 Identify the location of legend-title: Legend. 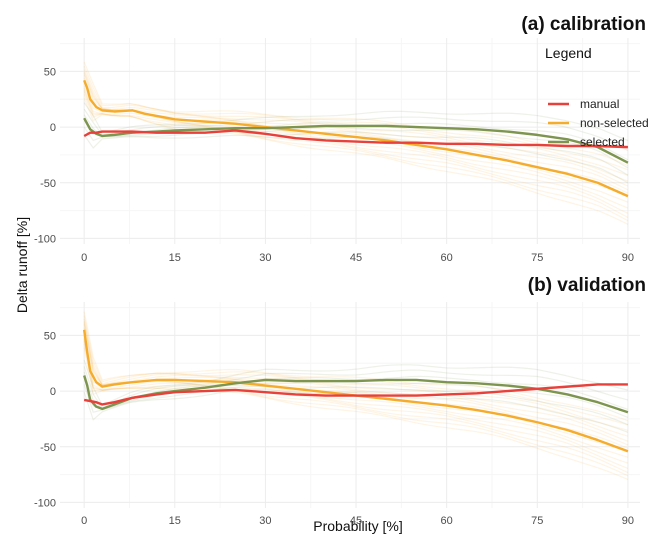
(568, 53).